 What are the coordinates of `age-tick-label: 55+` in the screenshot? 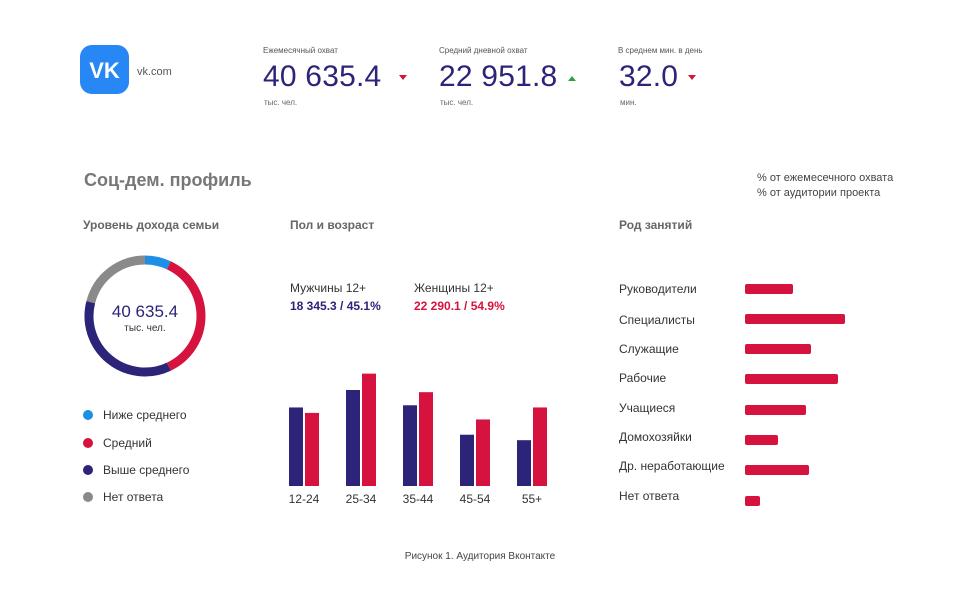 It's located at (532, 499).